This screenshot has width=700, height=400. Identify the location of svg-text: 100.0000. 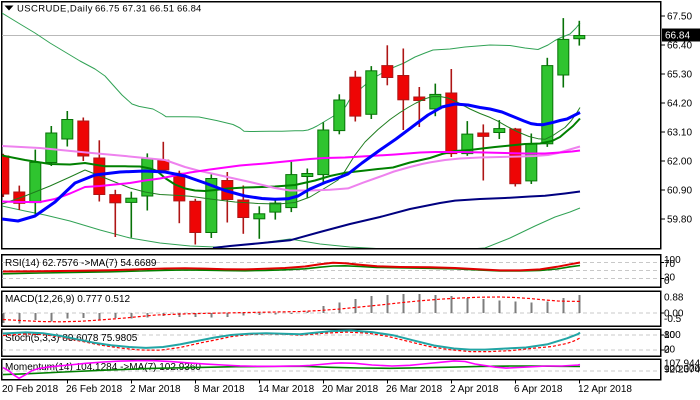
(682, 369).